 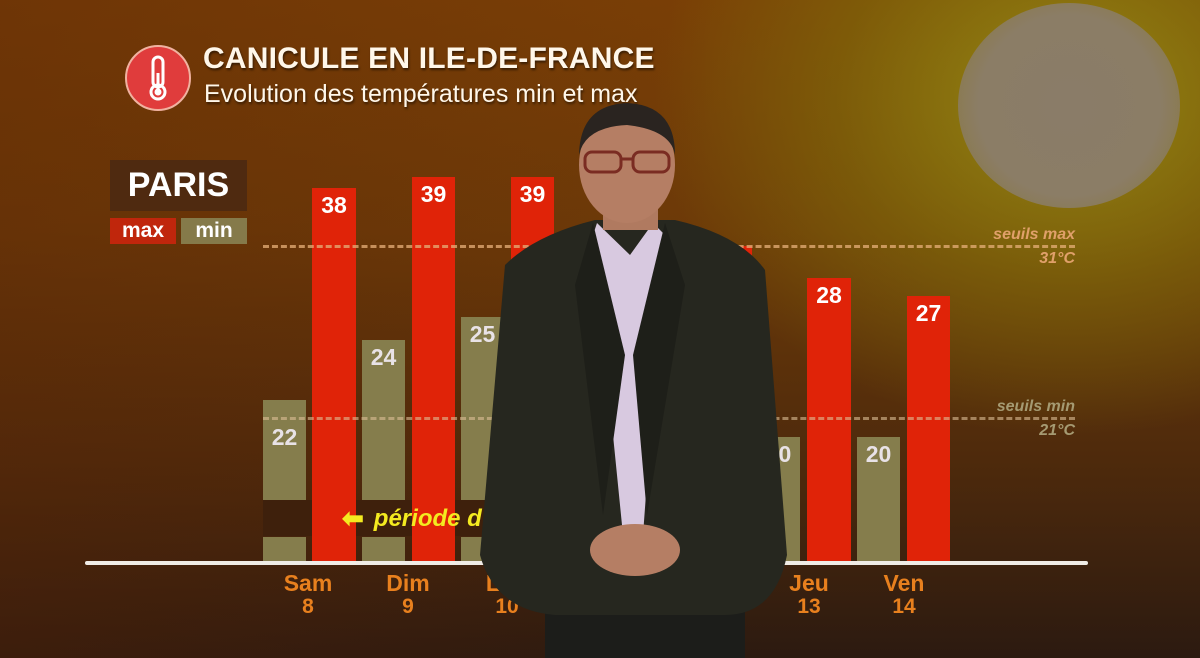 I want to click on legend-max: max, so click(x=143, y=231).